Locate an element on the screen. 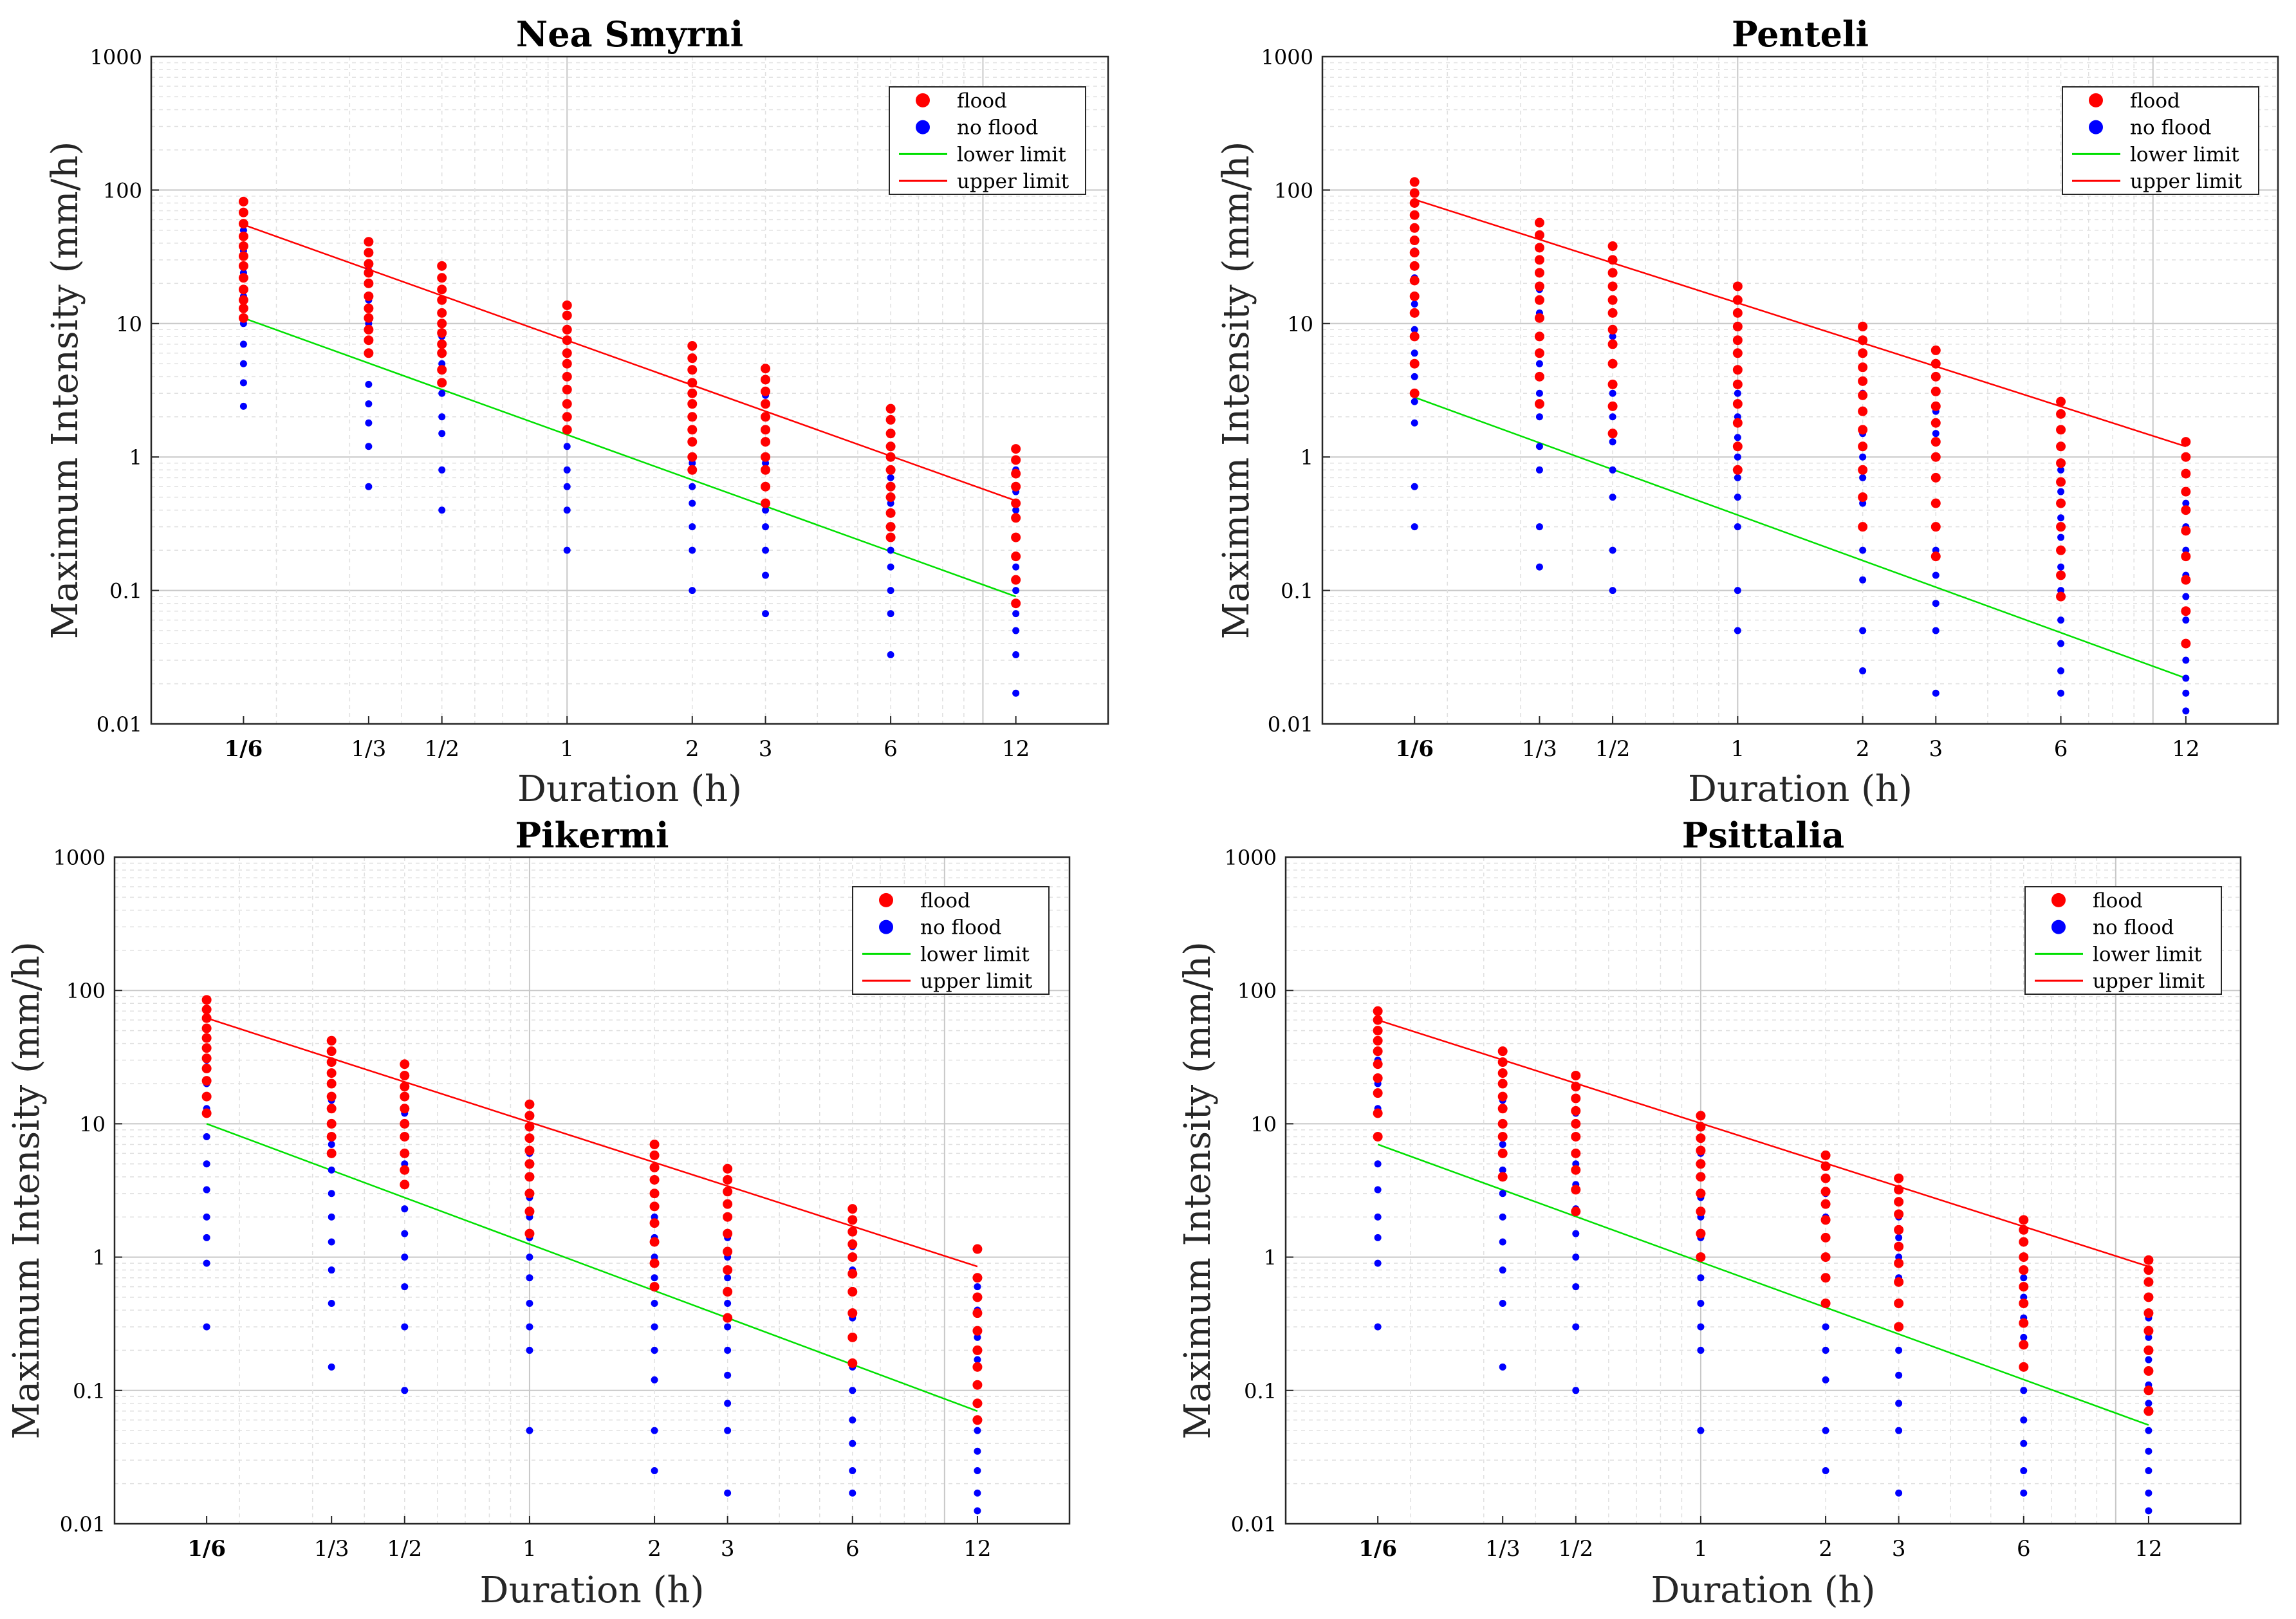  upper-limit-line is located at coordinates (1800, 322).